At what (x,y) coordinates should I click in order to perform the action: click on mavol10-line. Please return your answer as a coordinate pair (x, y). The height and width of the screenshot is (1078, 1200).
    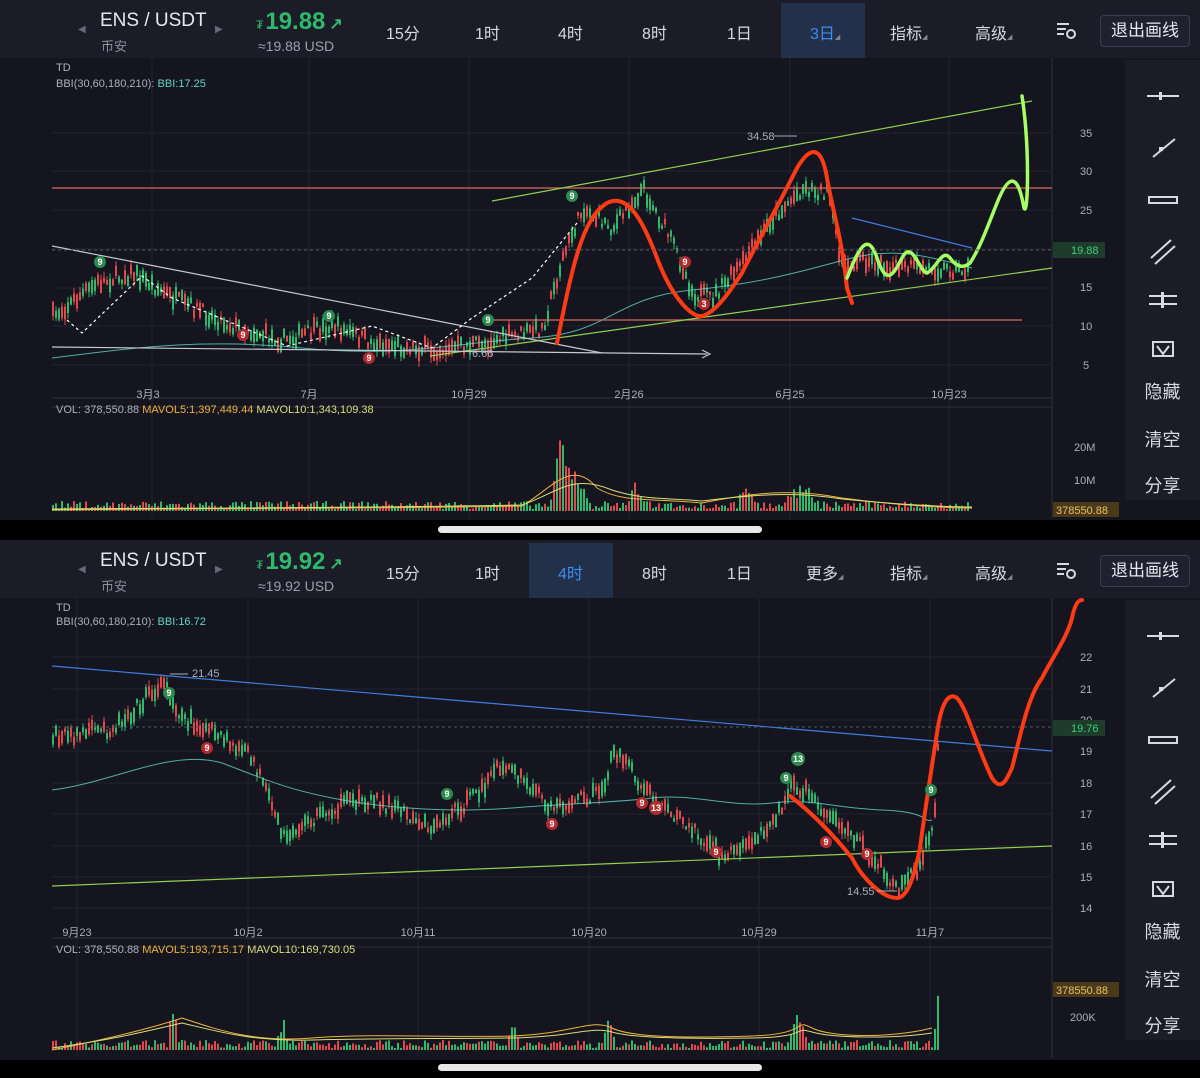
    Looking at the image, I should click on (512, 496).